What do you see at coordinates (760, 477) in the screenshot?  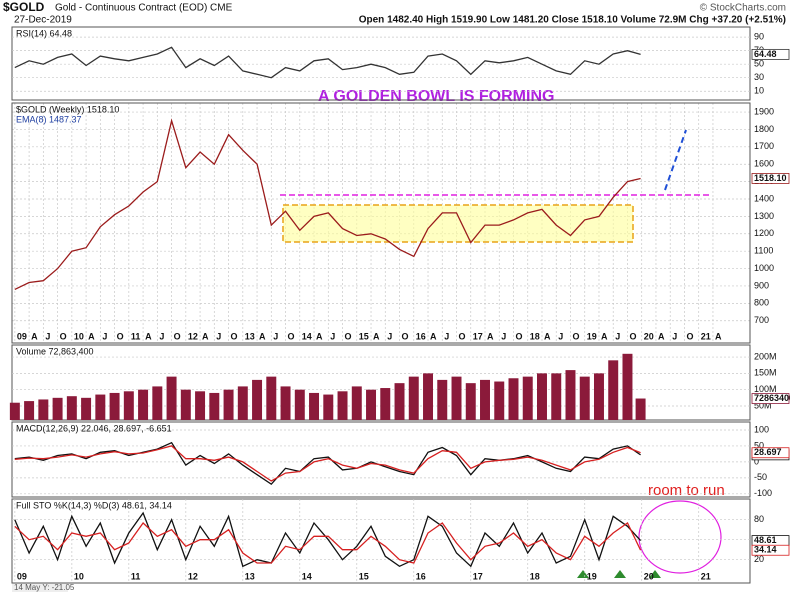 I see `y-tick-label: -50` at bounding box center [760, 477].